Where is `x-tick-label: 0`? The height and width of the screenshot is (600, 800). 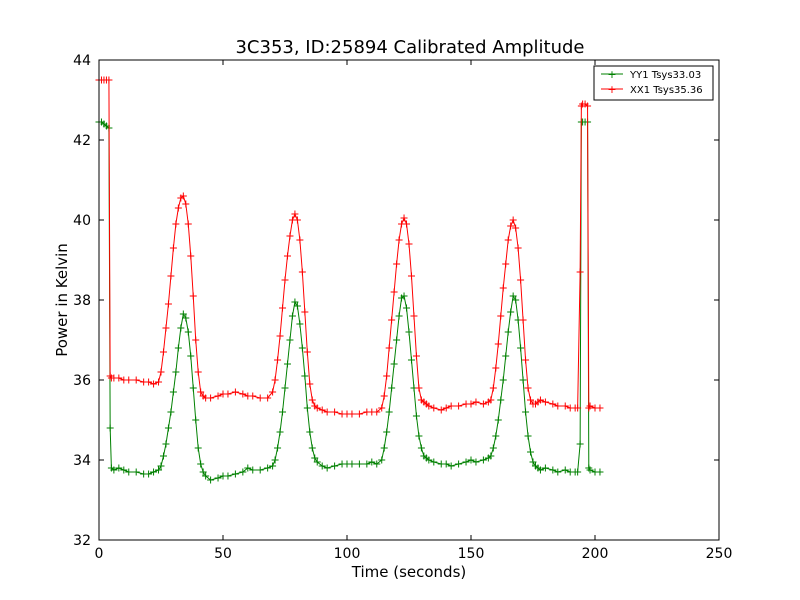 x-tick-label: 0 is located at coordinates (99, 554).